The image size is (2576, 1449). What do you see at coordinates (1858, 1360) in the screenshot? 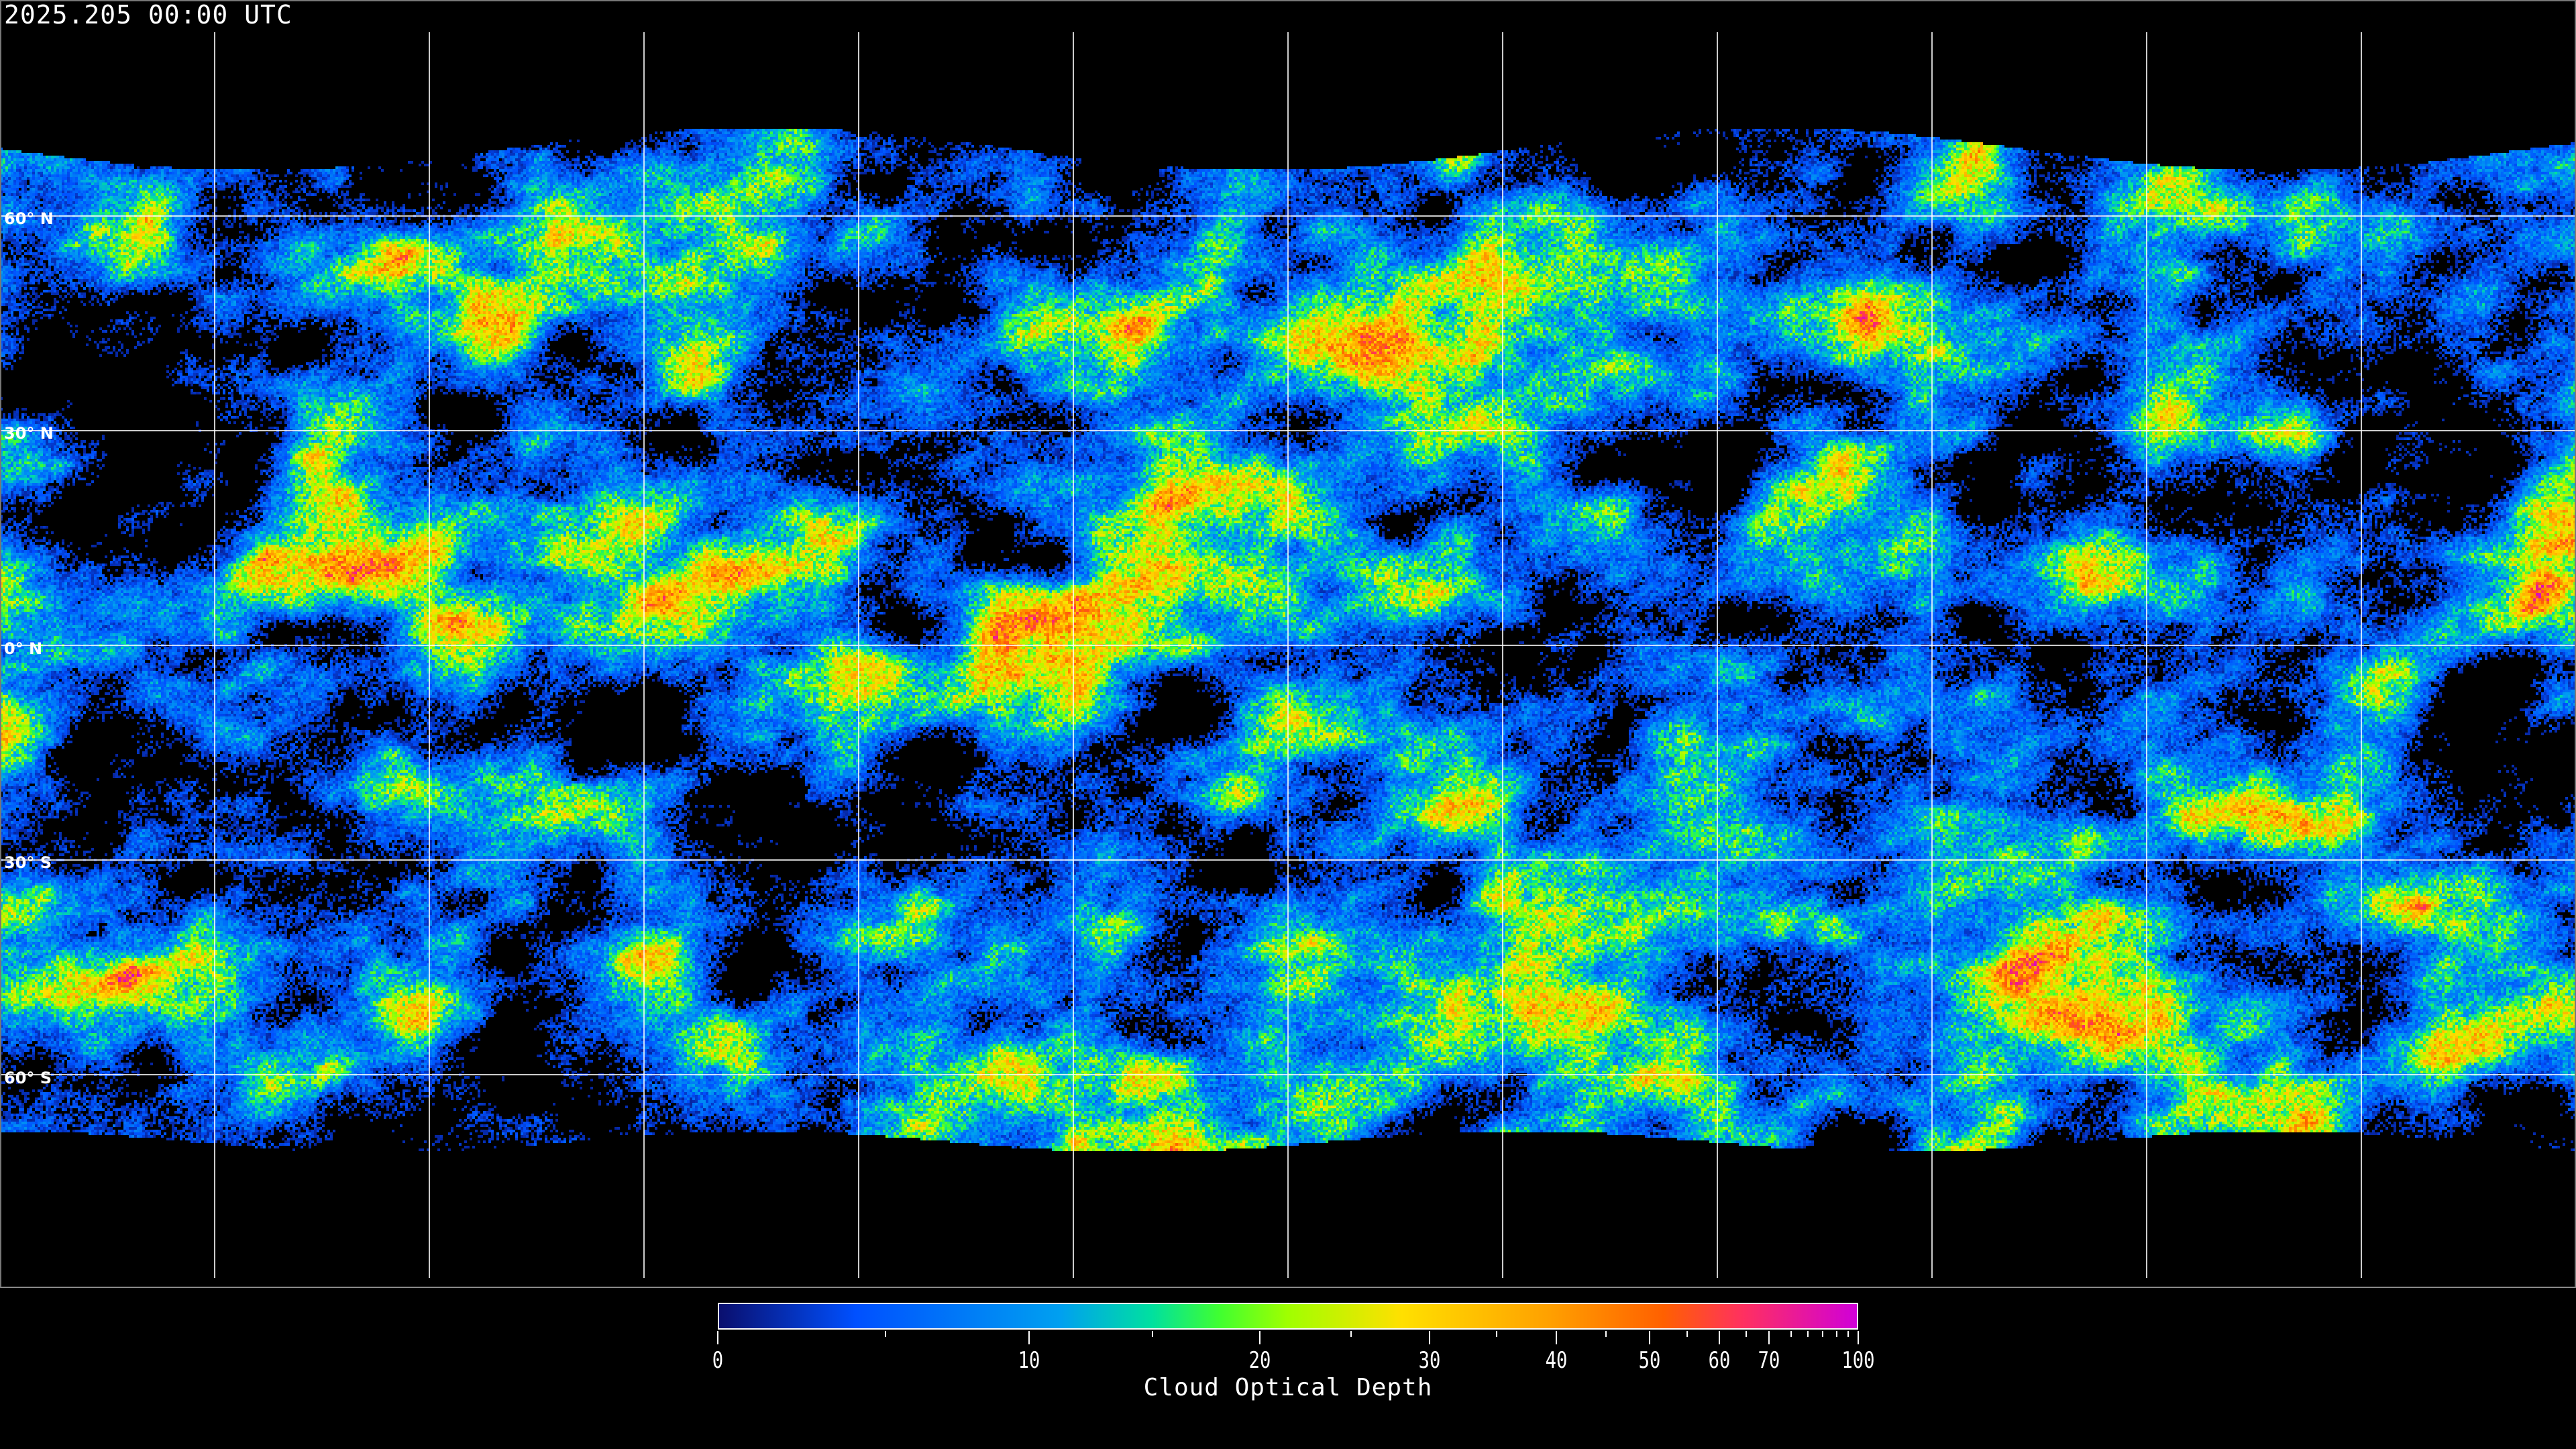
I see `colorbar-tick-label: 100` at bounding box center [1858, 1360].